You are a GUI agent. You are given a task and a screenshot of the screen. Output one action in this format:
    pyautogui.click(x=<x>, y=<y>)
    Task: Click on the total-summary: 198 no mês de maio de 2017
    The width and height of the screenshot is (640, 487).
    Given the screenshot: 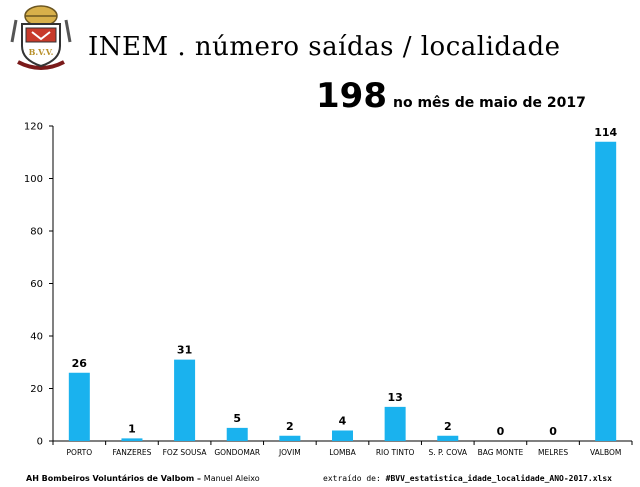 What is the action you would take?
    pyautogui.click(x=451, y=96)
    